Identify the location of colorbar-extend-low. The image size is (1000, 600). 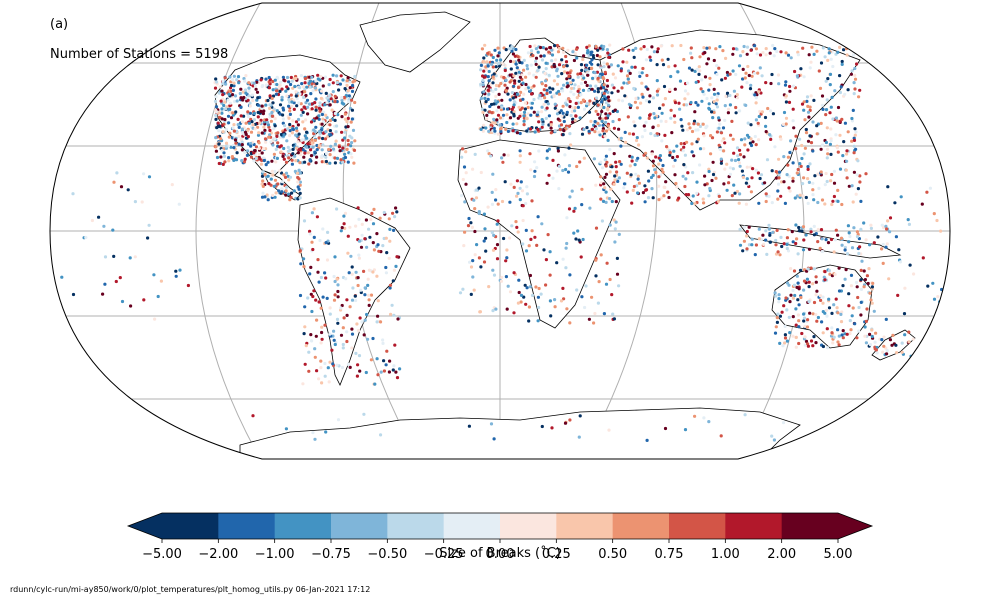
(145, 526).